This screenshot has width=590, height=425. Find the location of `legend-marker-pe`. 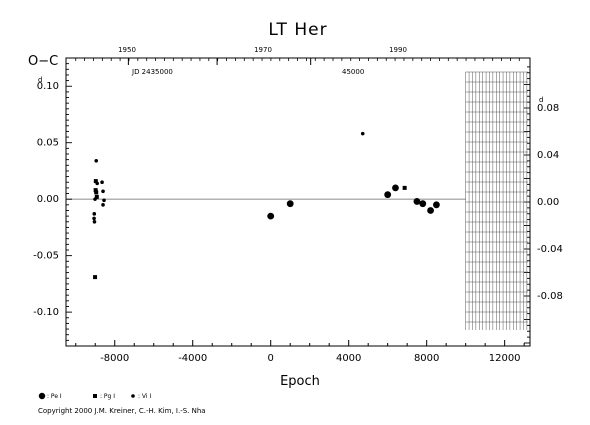

legend-marker-pe is located at coordinates (42, 396).